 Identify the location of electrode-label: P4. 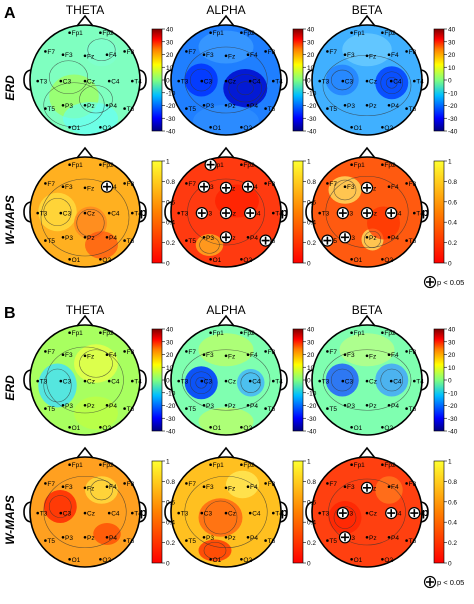
(113, 538).